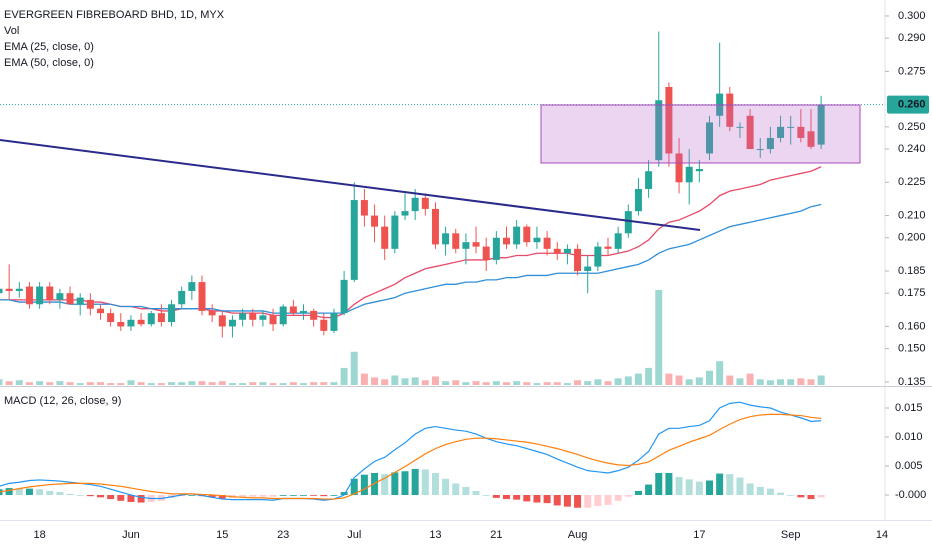 This screenshot has width=932, height=550. Describe the element at coordinates (131, 535) in the screenshot. I see `x-tick-label: Jun` at that location.